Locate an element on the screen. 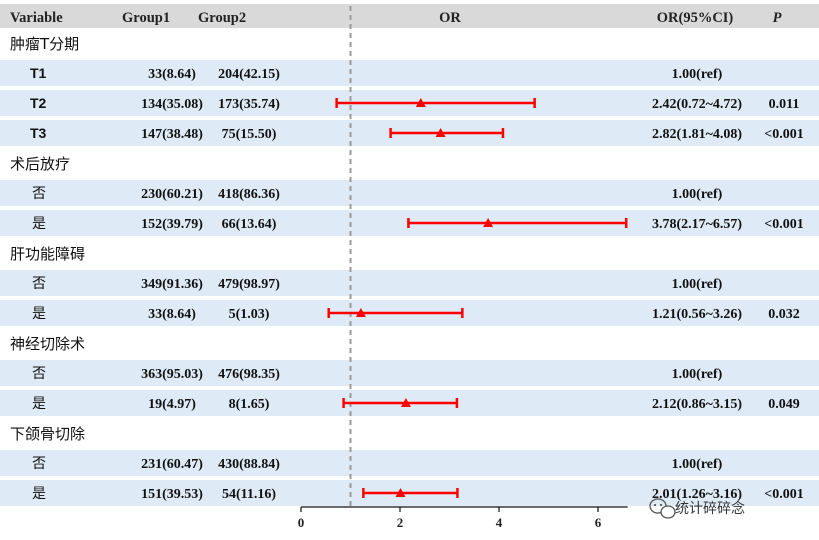 Image resolution: width=819 pixels, height=540 pixels. section-label: 下颌骨切除 is located at coordinates (47, 434).